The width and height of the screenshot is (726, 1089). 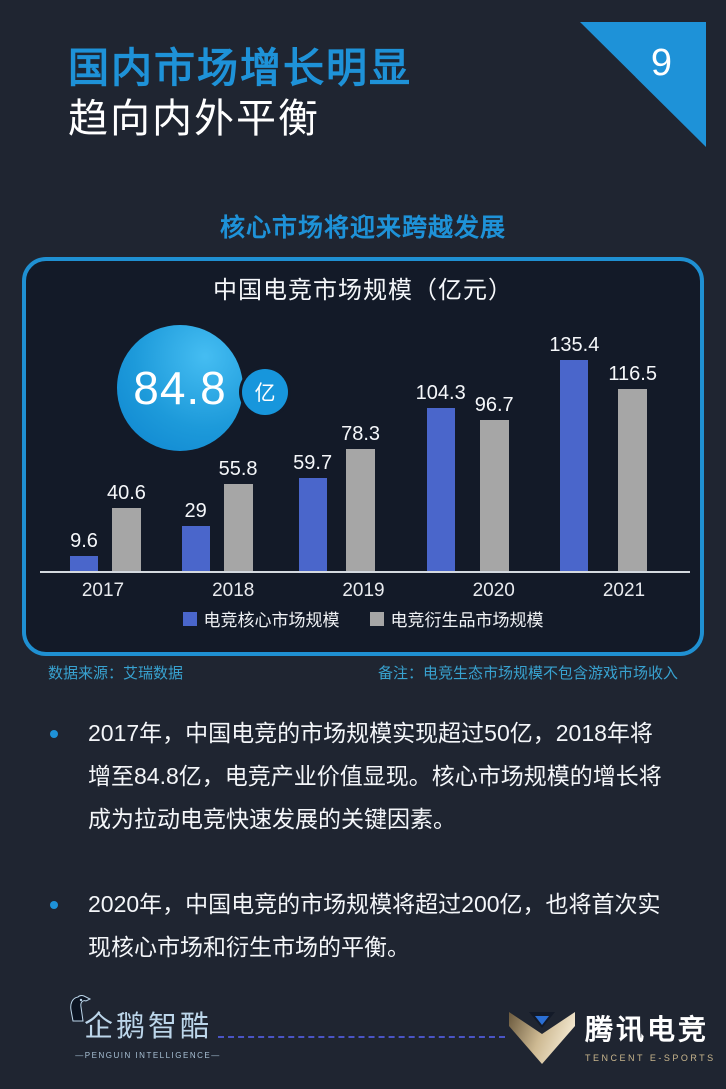 I want to click on legend-label: 电竞衍生品市场规模, so click(x=467, y=620).